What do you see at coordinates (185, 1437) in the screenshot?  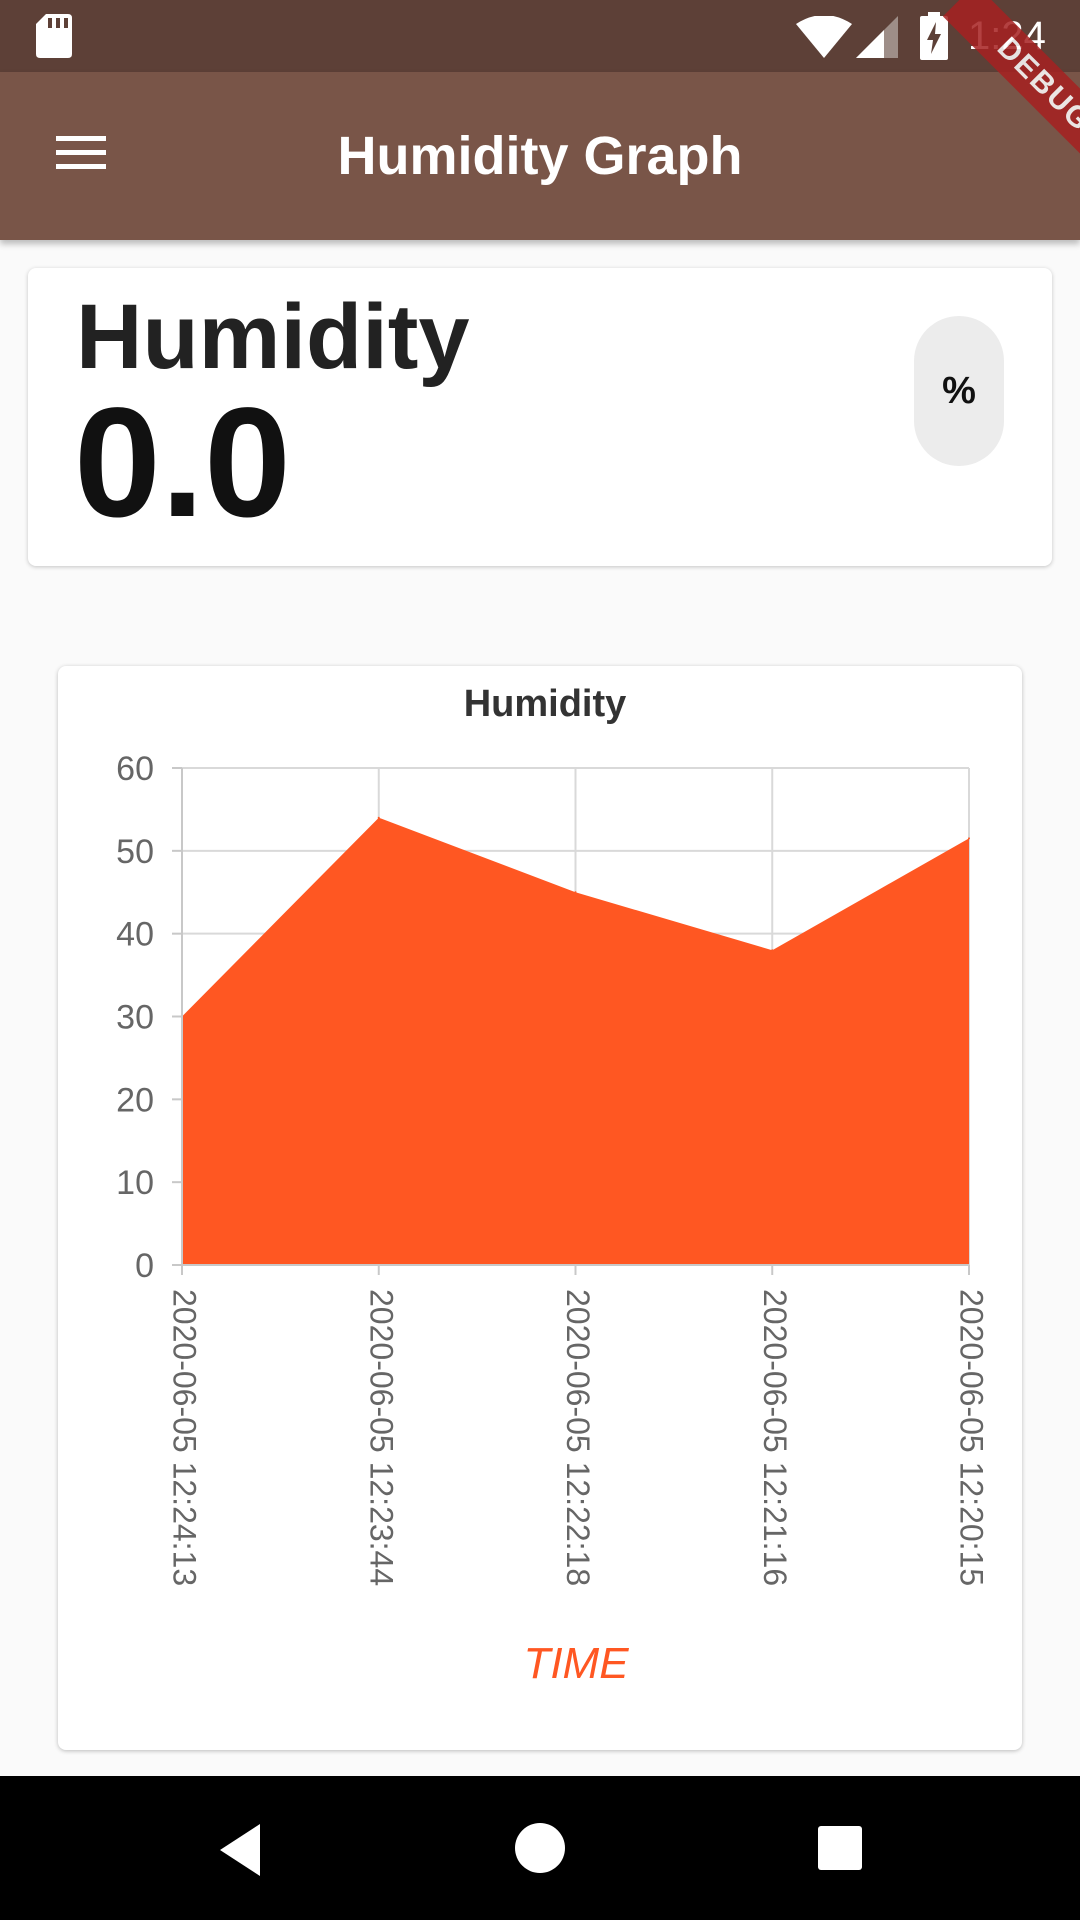 I see `x-tick-label: 2020-06-05 12:24:13` at bounding box center [185, 1437].